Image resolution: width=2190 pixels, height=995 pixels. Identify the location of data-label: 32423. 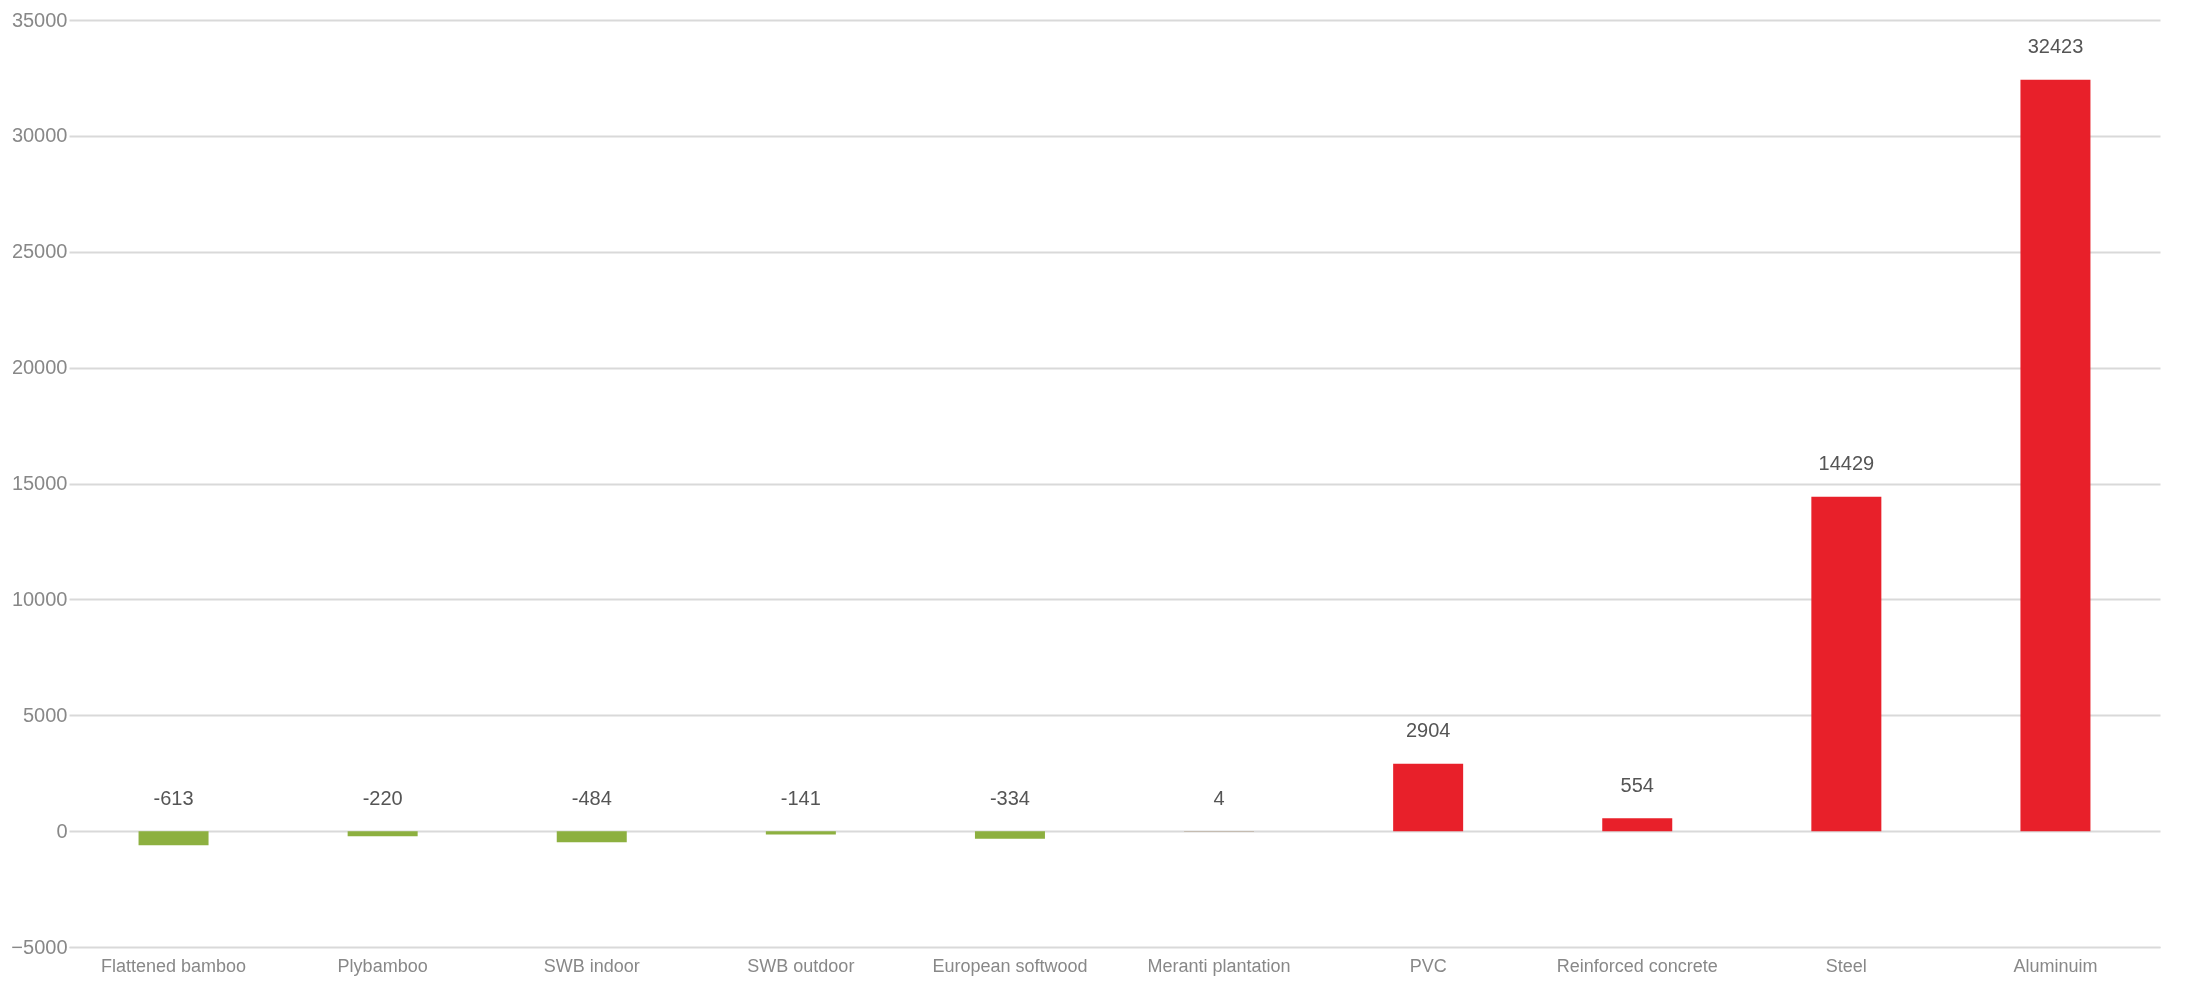
(2055, 46).